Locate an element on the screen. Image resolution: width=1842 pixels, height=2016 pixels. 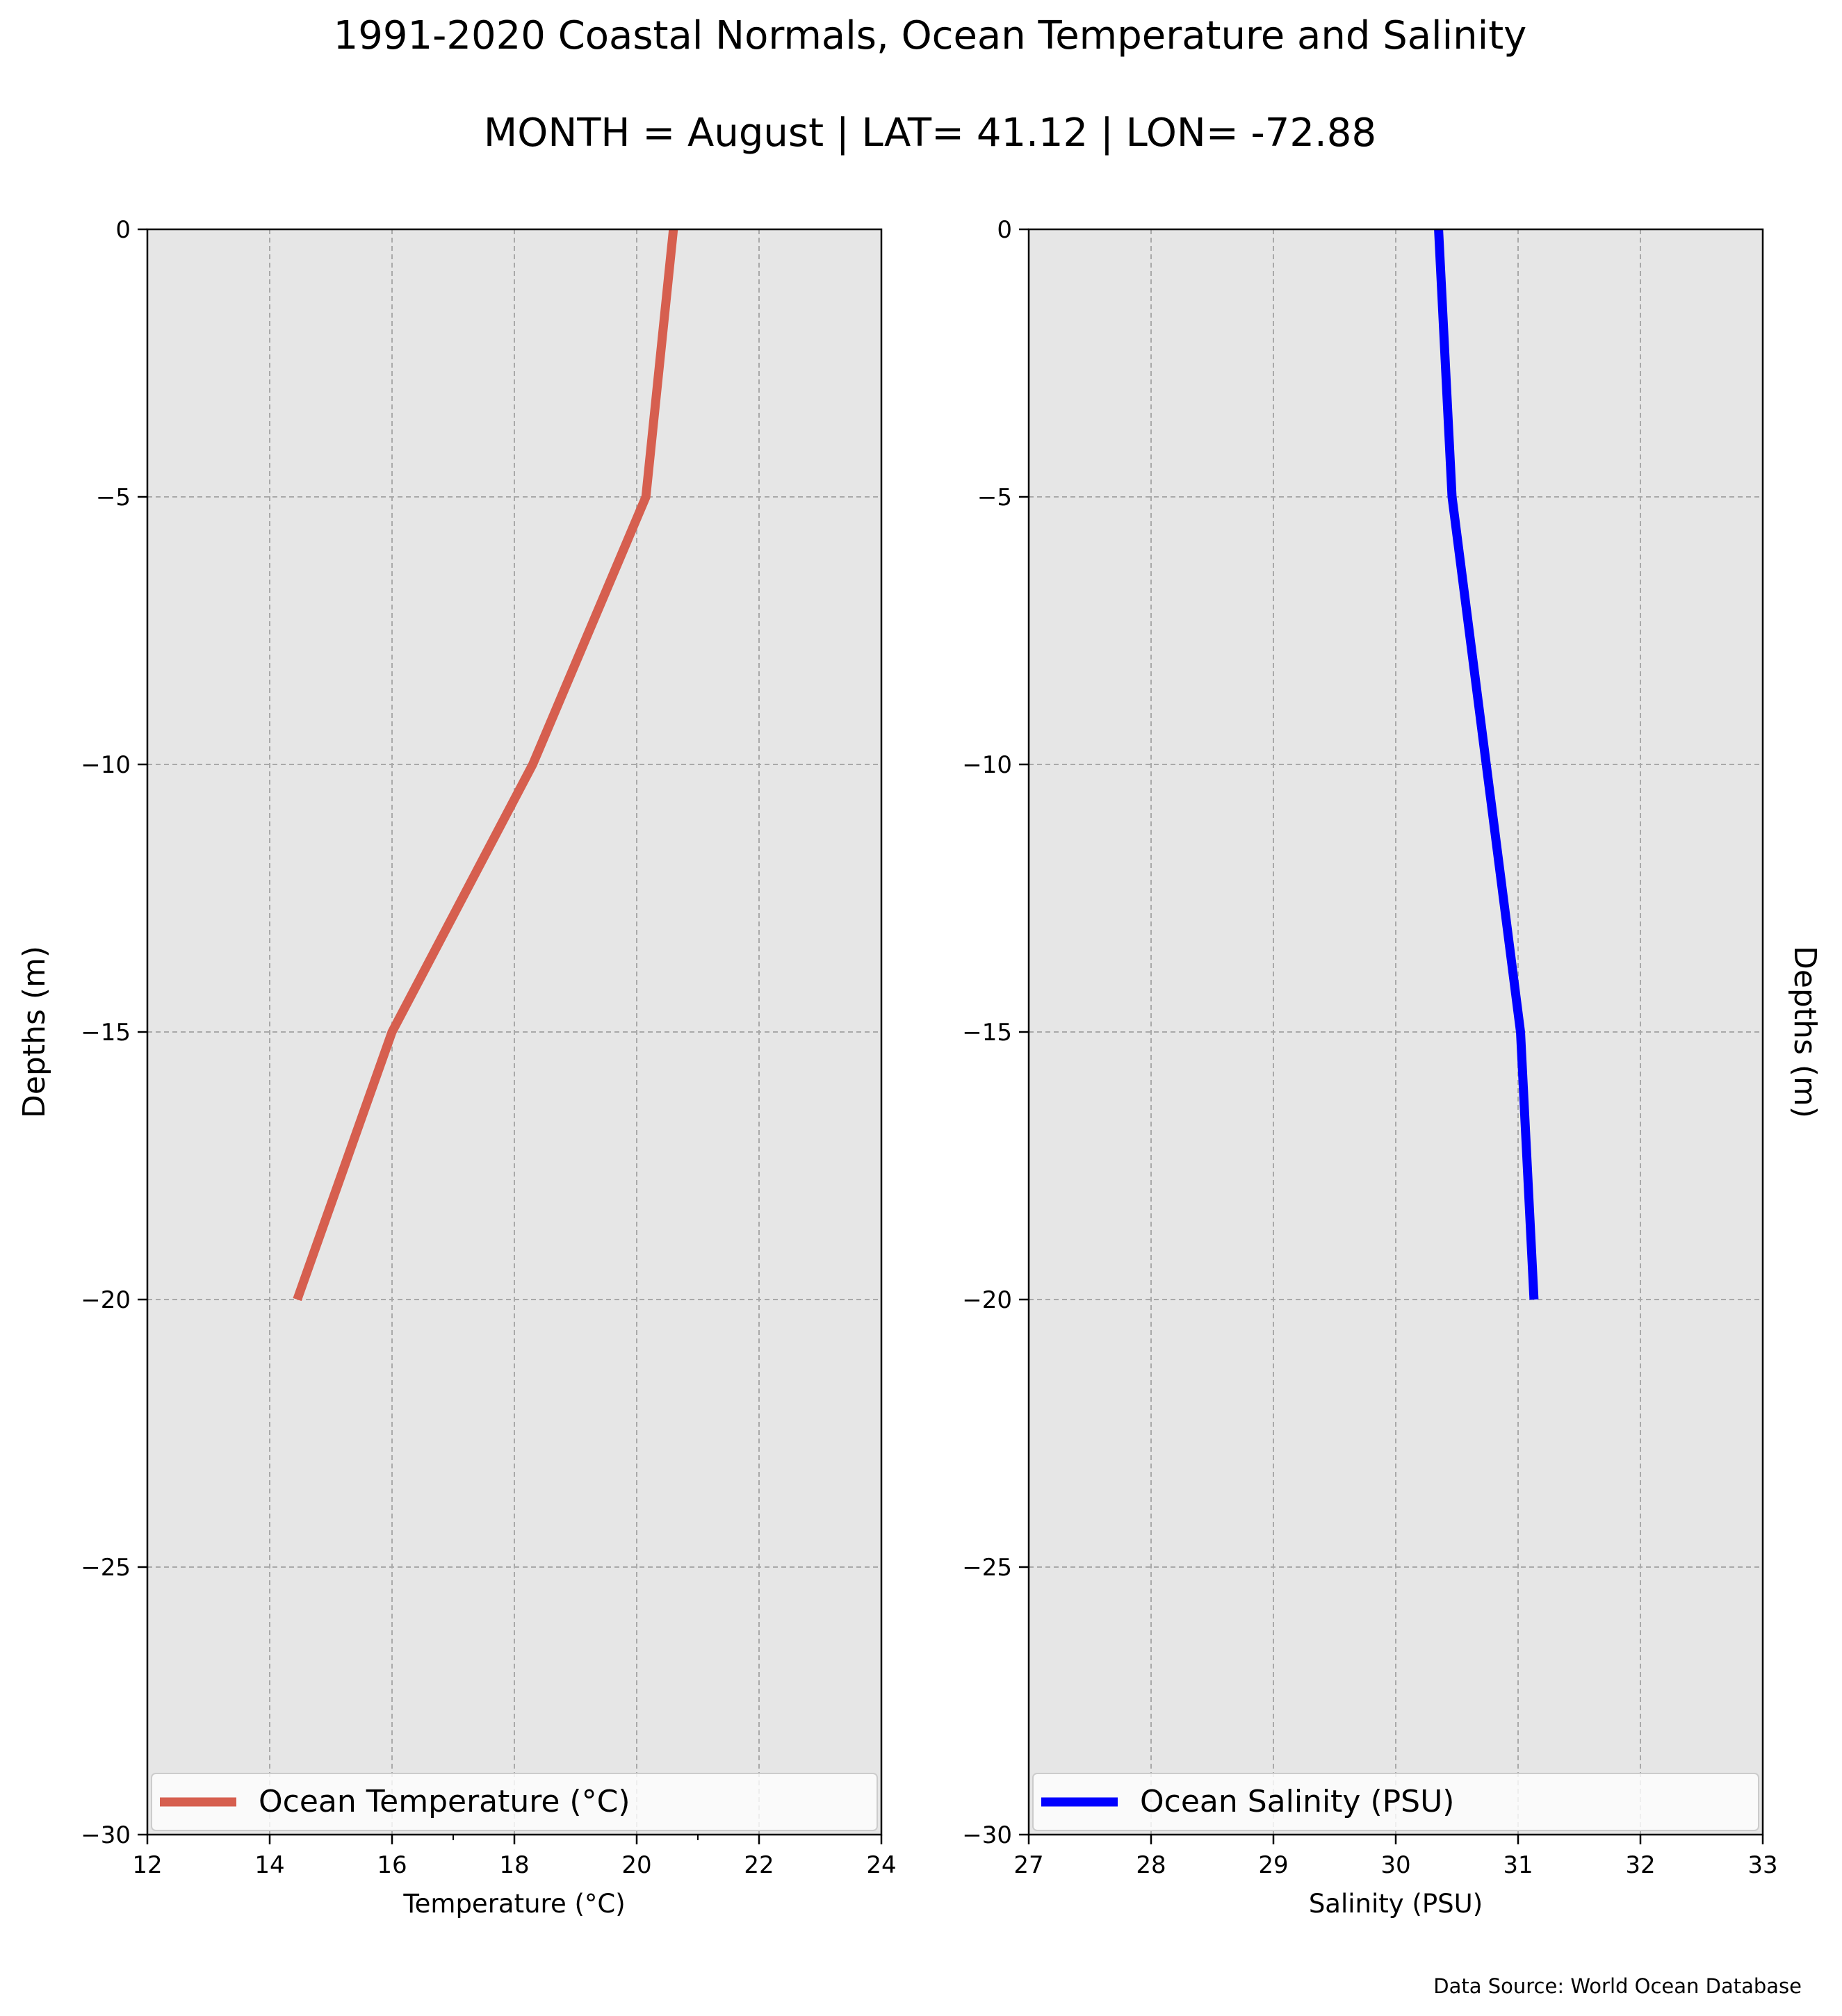
temperature-legend-label-0: Ocean Temperature (°C) is located at coordinates (445, 1802).